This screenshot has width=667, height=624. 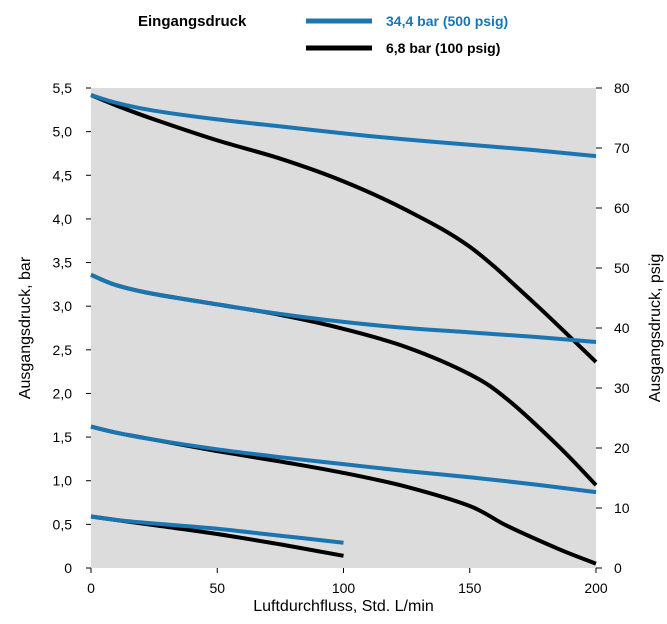 What do you see at coordinates (343, 606) in the screenshot?
I see `x-axis-label: Luftdurchfluss, Std. L/min` at bounding box center [343, 606].